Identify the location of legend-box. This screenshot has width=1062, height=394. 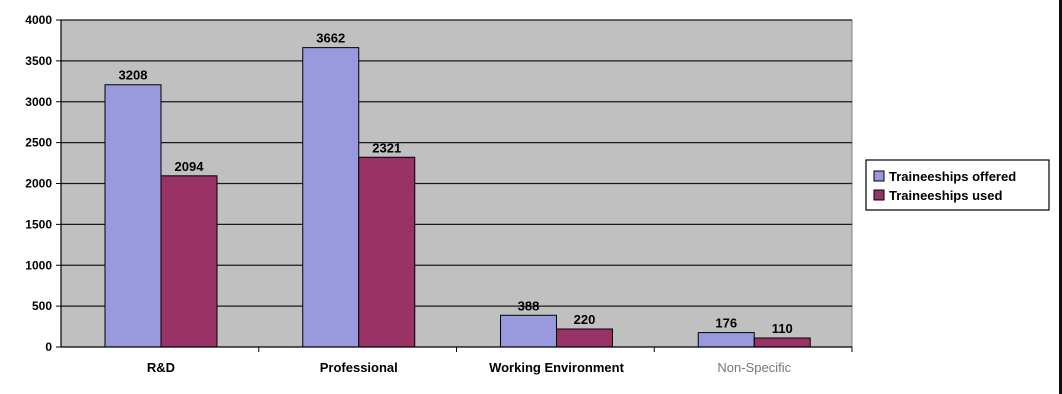
(957, 185).